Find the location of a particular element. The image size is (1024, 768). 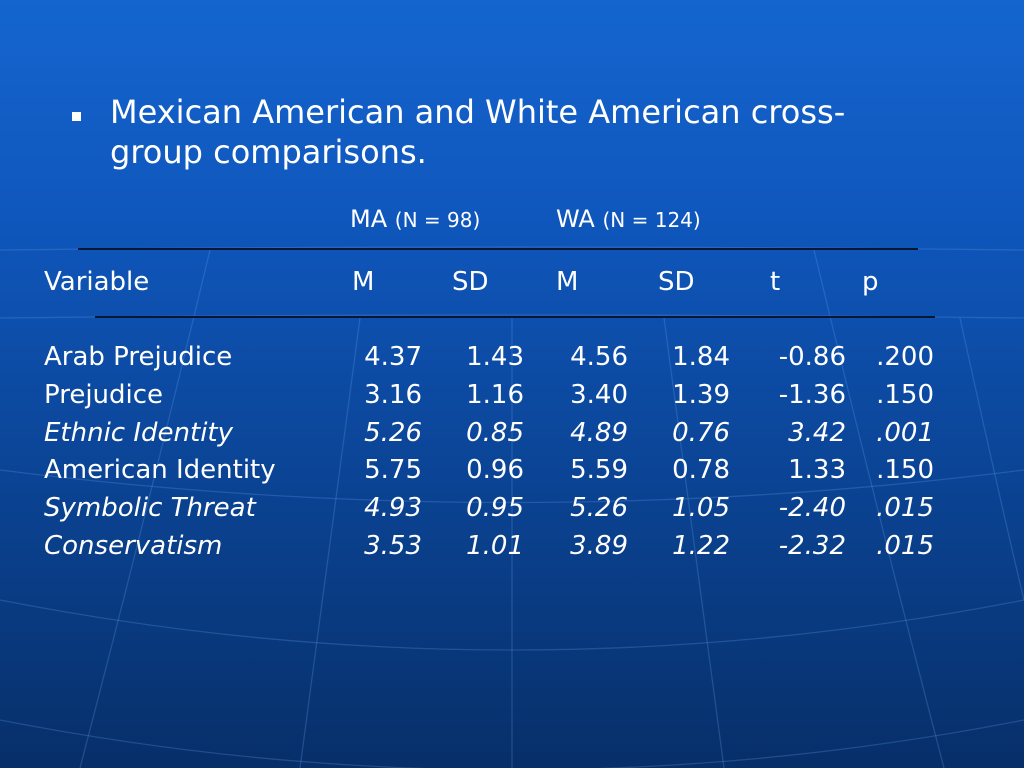

cell-t: 1.33 is located at coordinates (817, 470).